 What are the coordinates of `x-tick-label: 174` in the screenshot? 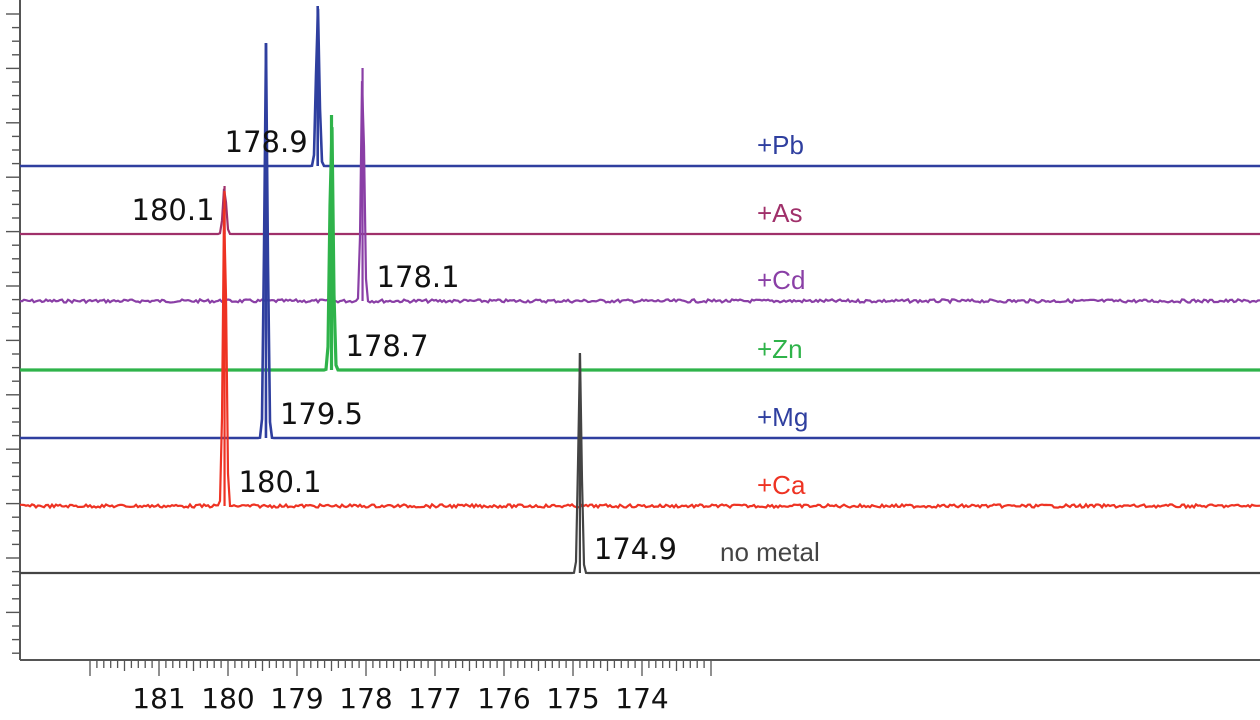 It's located at (641, 698).